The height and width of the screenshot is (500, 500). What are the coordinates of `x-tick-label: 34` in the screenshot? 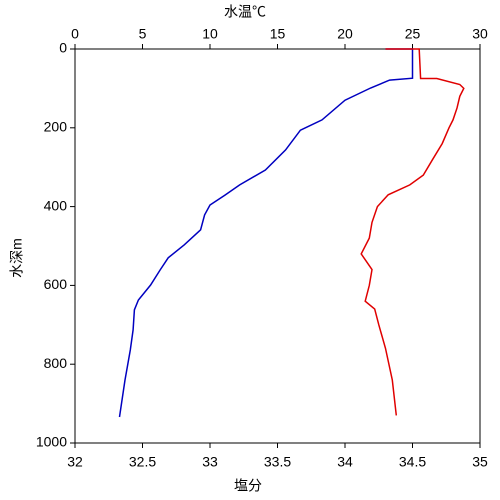 It's located at (345, 462).